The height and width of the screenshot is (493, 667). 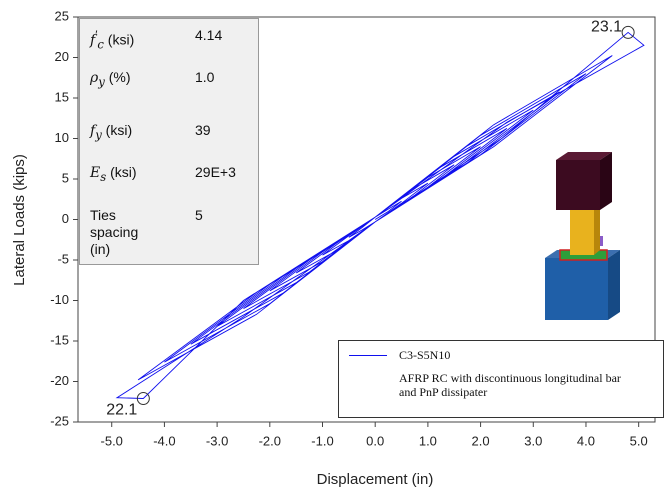 I want to click on parameter-value: 39, so click(x=203, y=130).